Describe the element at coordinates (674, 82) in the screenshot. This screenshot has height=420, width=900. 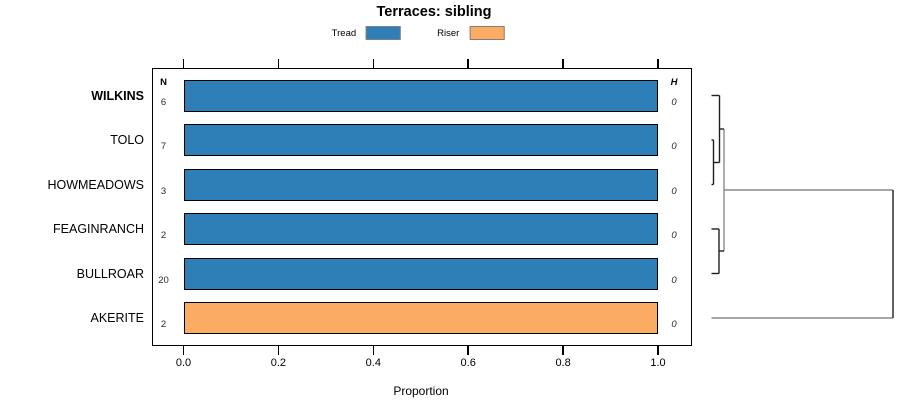
I see `h-column-header: H` at that location.